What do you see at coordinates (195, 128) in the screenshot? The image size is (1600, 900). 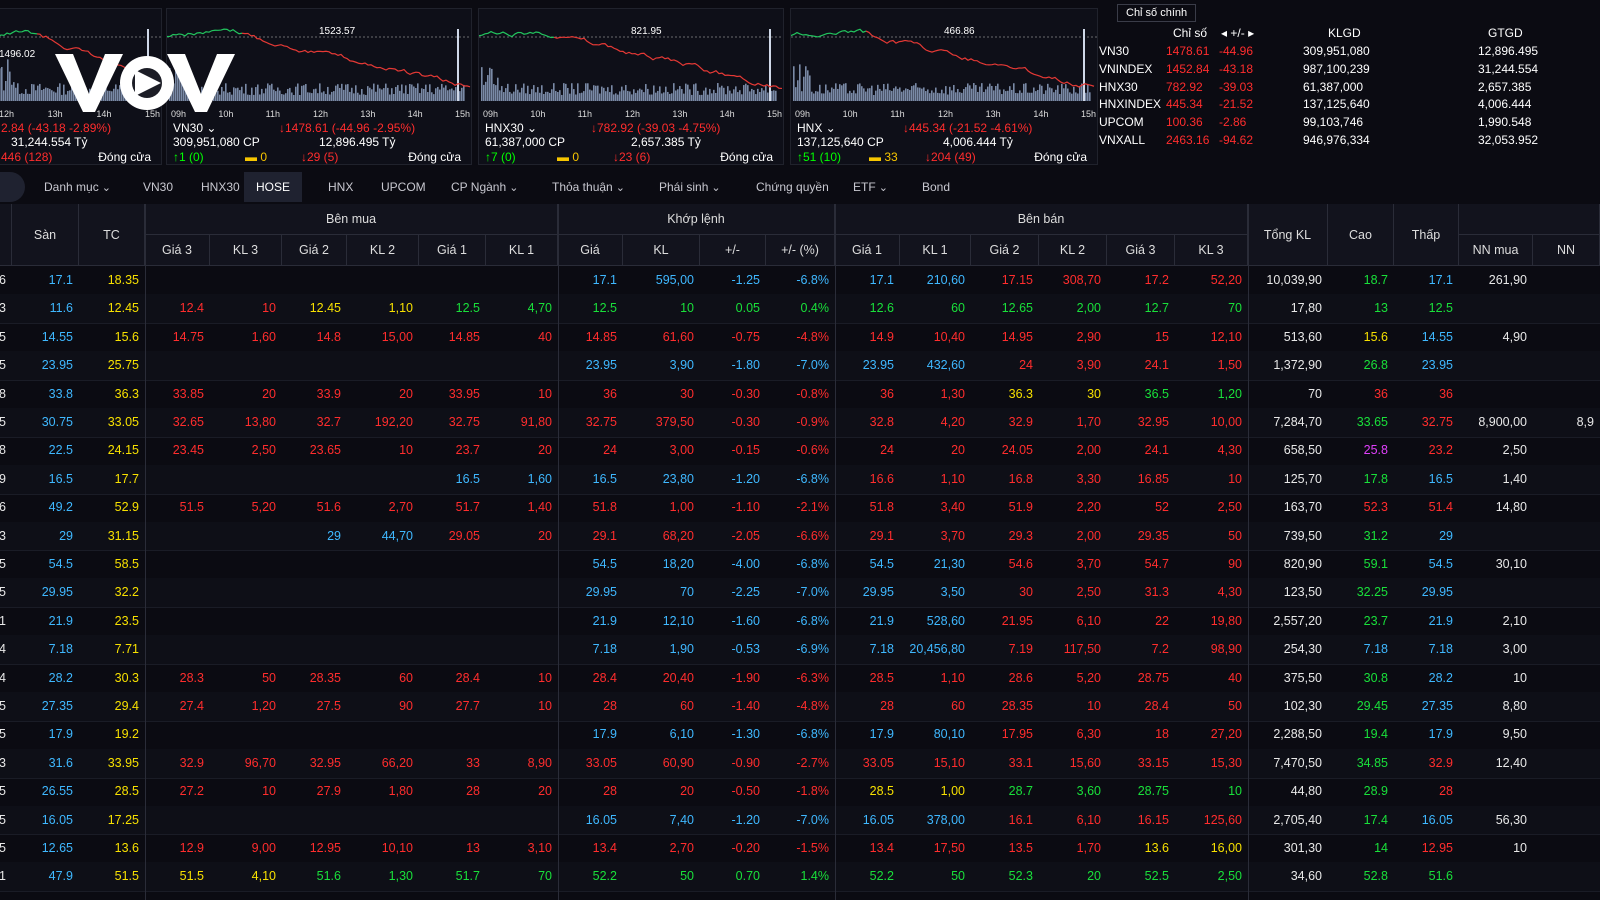 I see `index-selector: VN30 ⌄` at bounding box center [195, 128].